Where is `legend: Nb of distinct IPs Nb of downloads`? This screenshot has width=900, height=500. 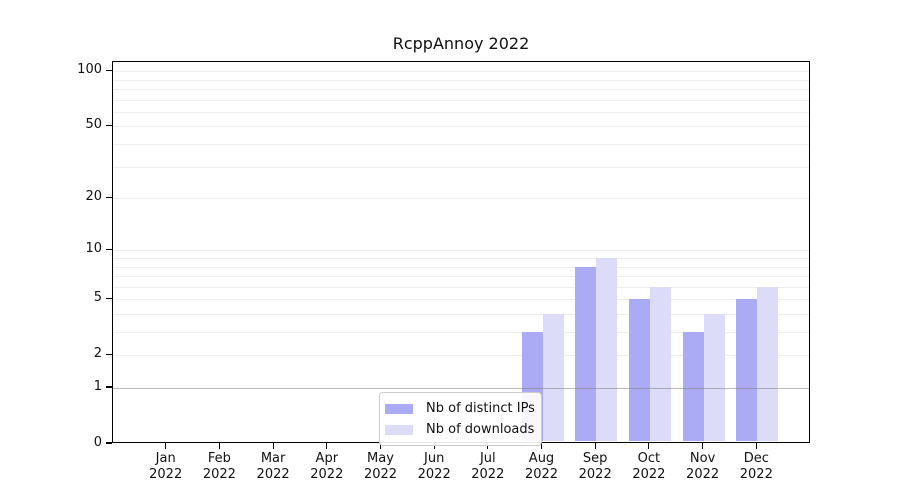 legend: Nb of distinct IPs Nb of downloads is located at coordinates (460, 419).